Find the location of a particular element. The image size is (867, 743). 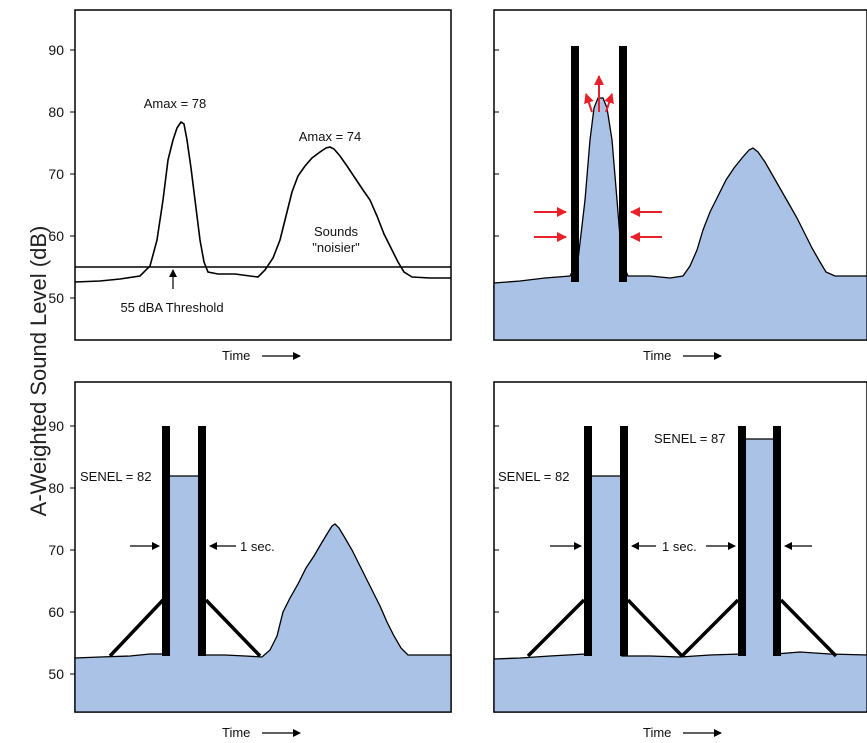

fall-line is located at coordinates (233, 628).